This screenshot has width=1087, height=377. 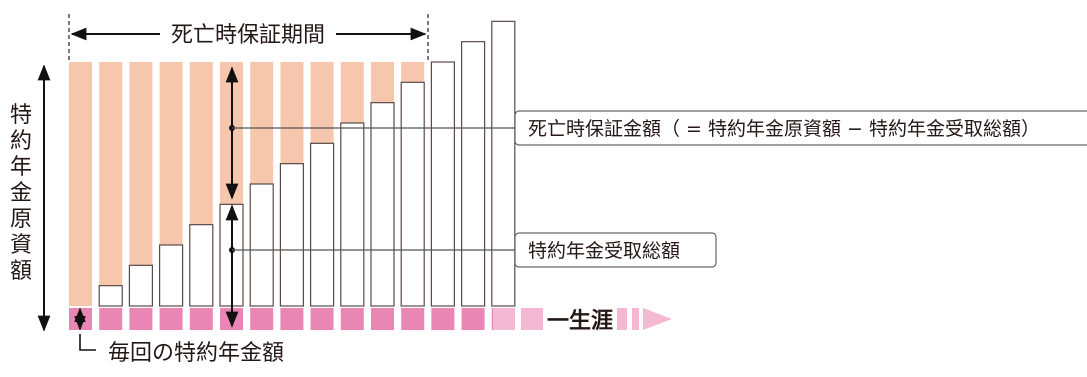 What do you see at coordinates (604, 251) in the screenshot?
I see `received-callout-text: 特約年金受取総額` at bounding box center [604, 251].